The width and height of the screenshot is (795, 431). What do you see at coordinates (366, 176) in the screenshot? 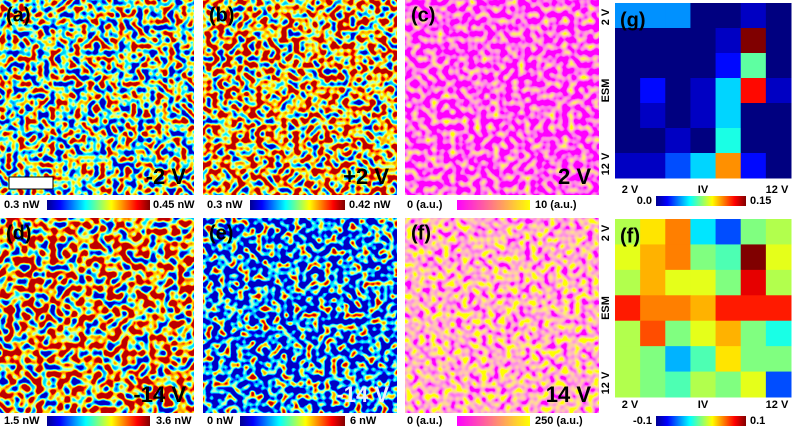
I see `voltage-label: +2 V` at bounding box center [366, 176].